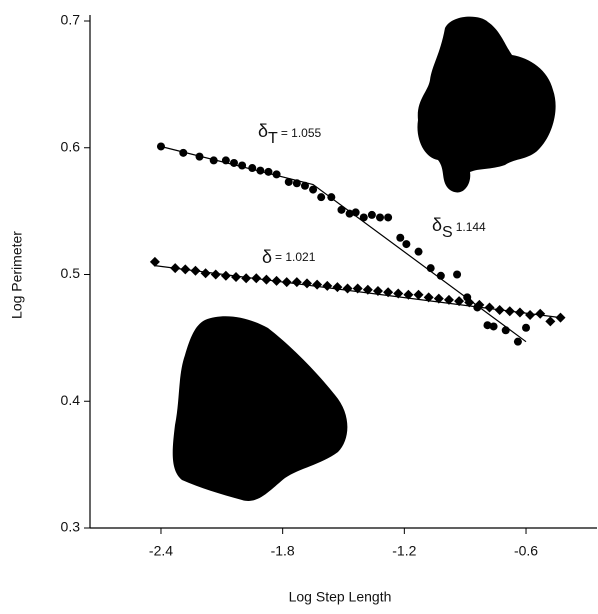  What do you see at coordinates (273, 138) in the screenshot?
I see `annotation-subscript: T` at bounding box center [273, 138].